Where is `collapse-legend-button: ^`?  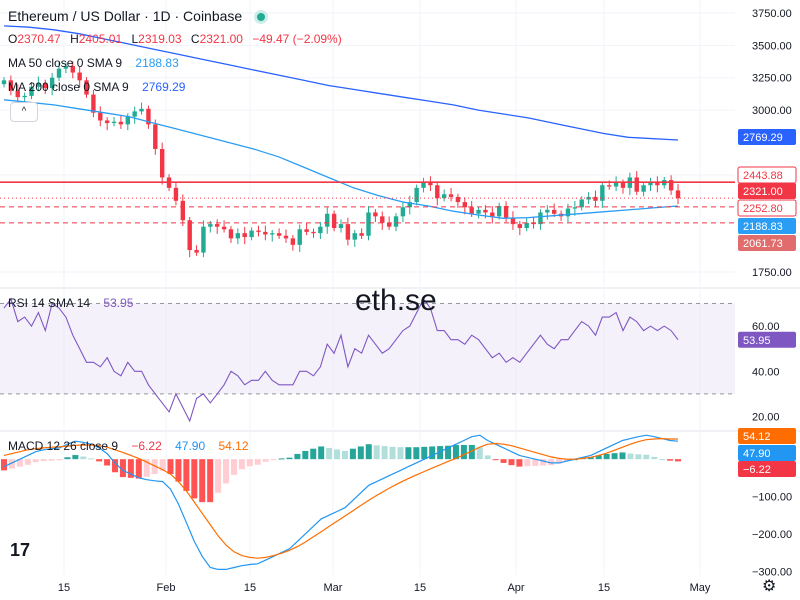
collapse-legend-button: ^ is located at coordinates (24, 112).